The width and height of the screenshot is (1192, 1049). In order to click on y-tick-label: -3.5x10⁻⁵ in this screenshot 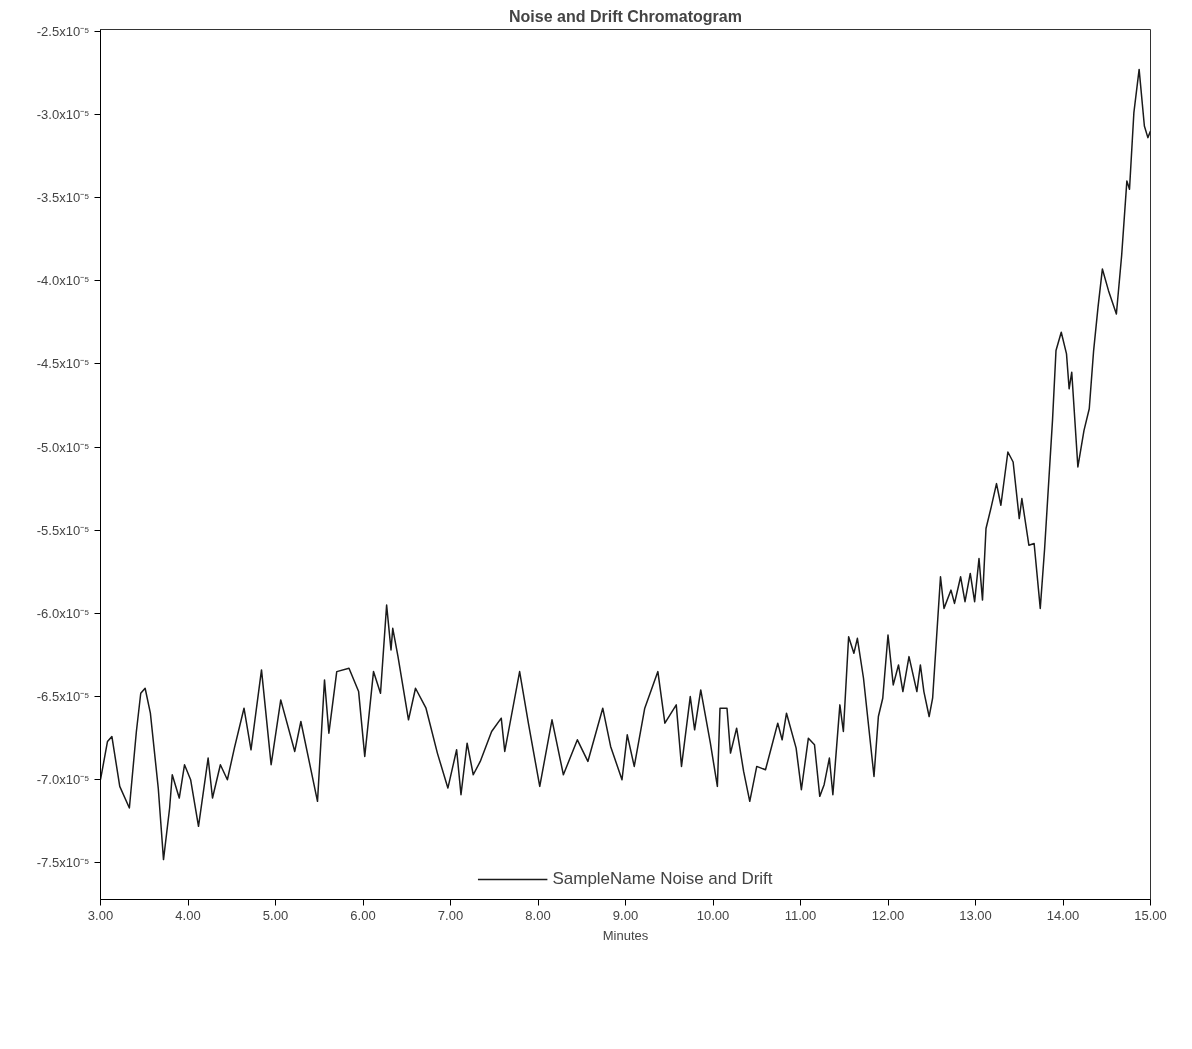, I will do `click(63, 198)`.